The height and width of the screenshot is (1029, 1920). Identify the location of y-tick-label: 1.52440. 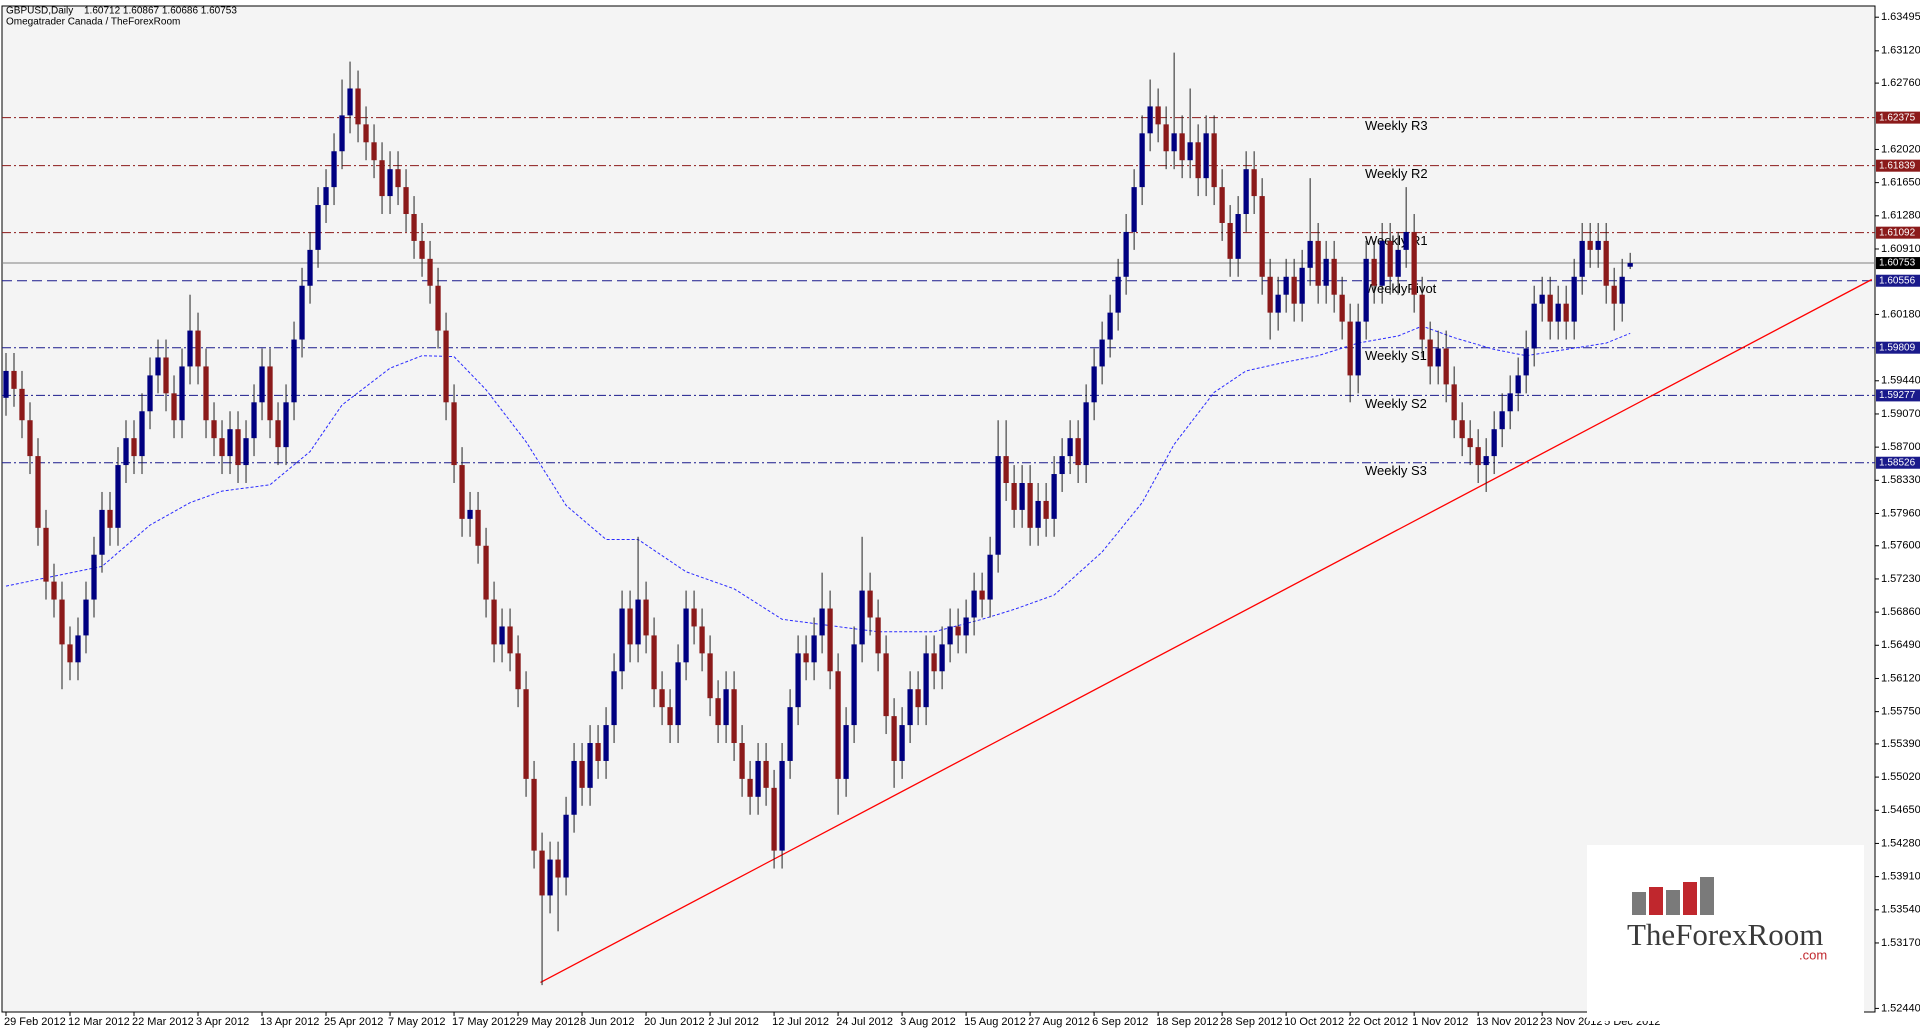
(1900, 1008).